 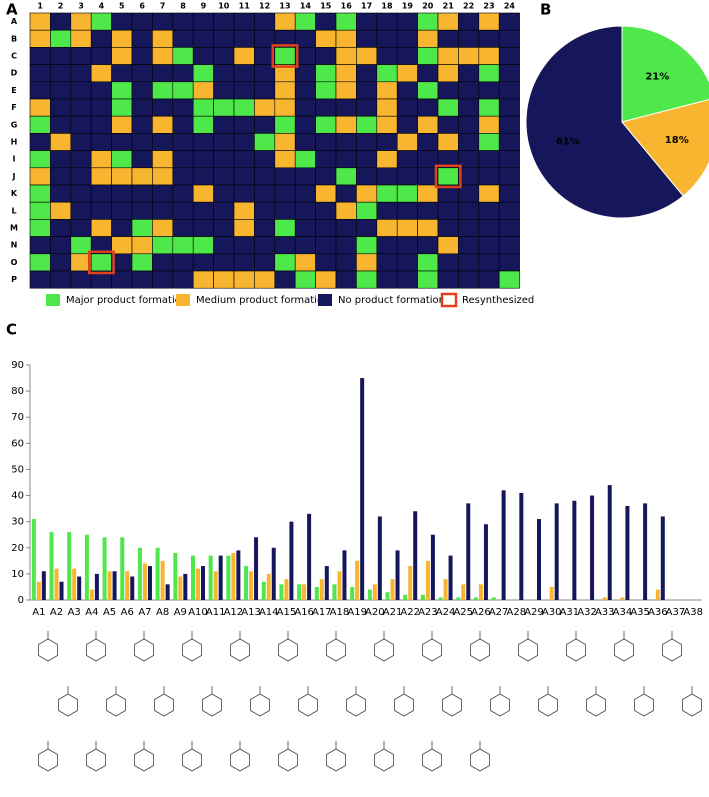 I want to click on x-tick-label: A34, so click(x=623, y=612).